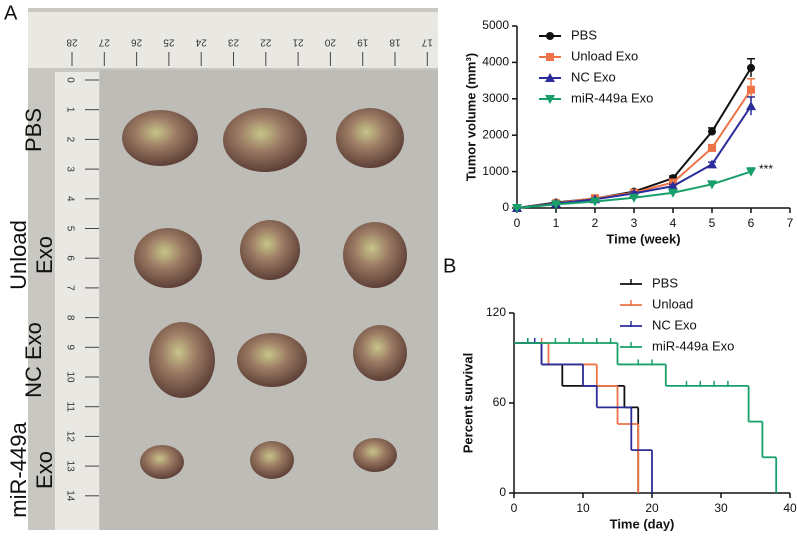 The image size is (797, 539). What do you see at coordinates (69, 348) in the screenshot?
I see `ruler-label: 9` at bounding box center [69, 348].